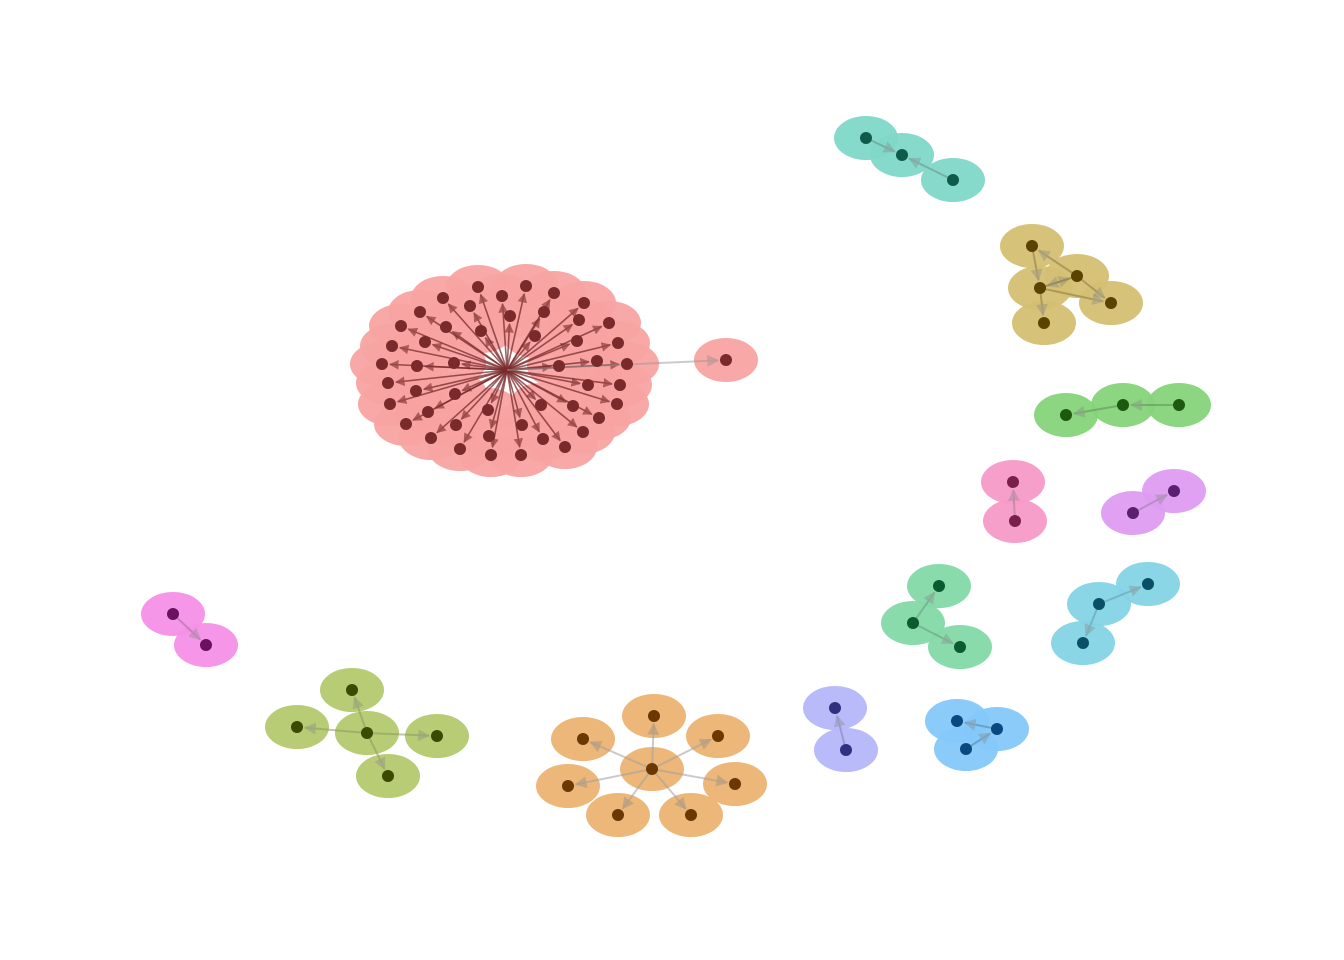 The width and height of the screenshot is (1344, 960). Describe the element at coordinates (613, 362) in the screenshot. I see `red-edge-outlier` at that location.